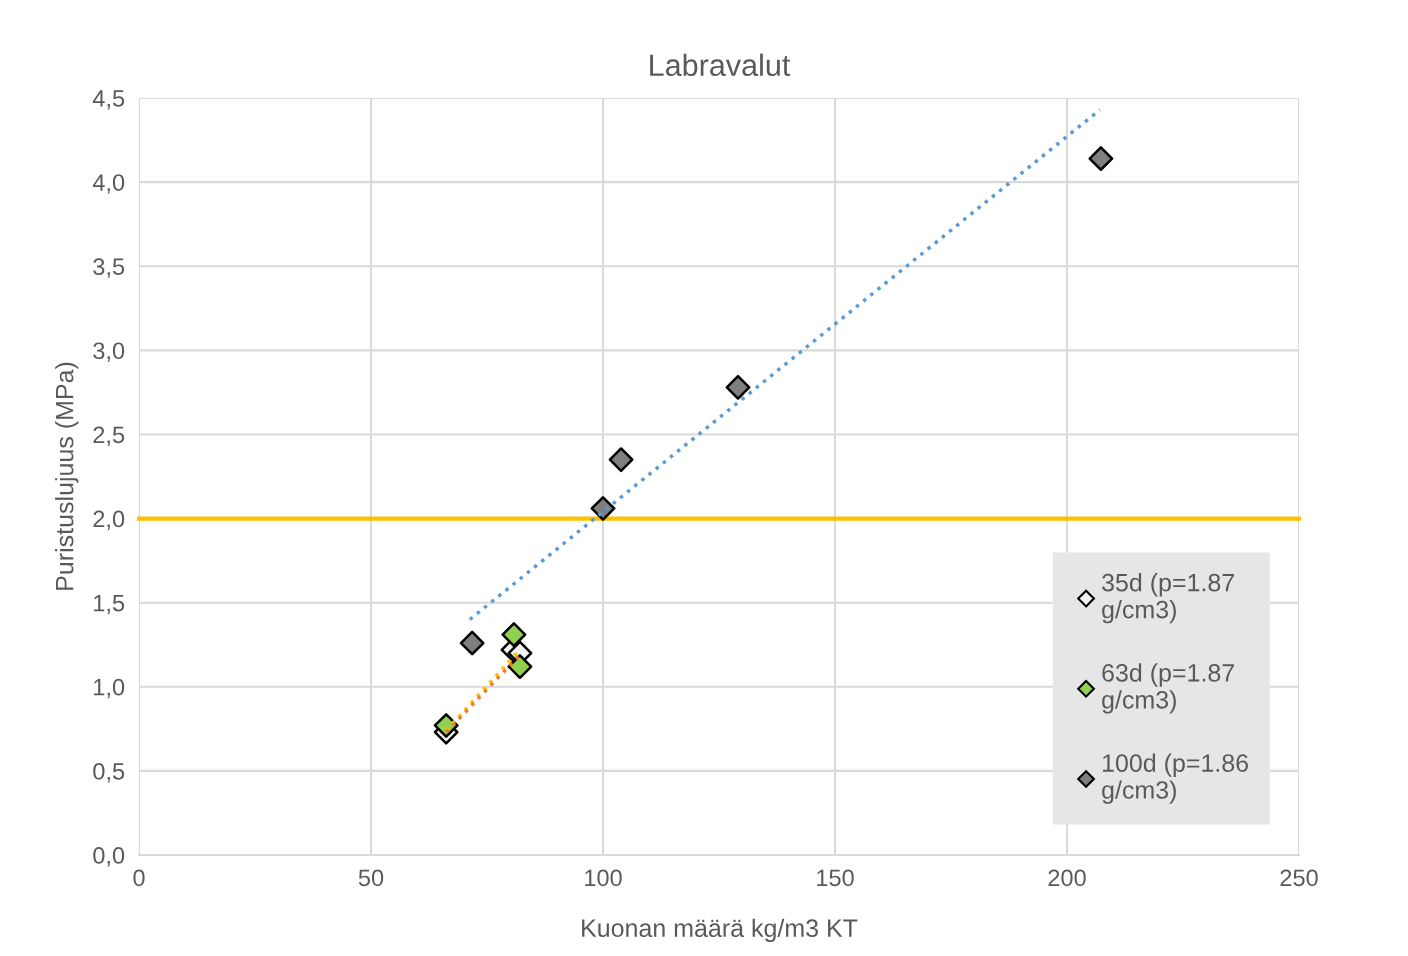  What do you see at coordinates (108, 100) in the screenshot?
I see `y-tick-label: 4,5` at bounding box center [108, 100].